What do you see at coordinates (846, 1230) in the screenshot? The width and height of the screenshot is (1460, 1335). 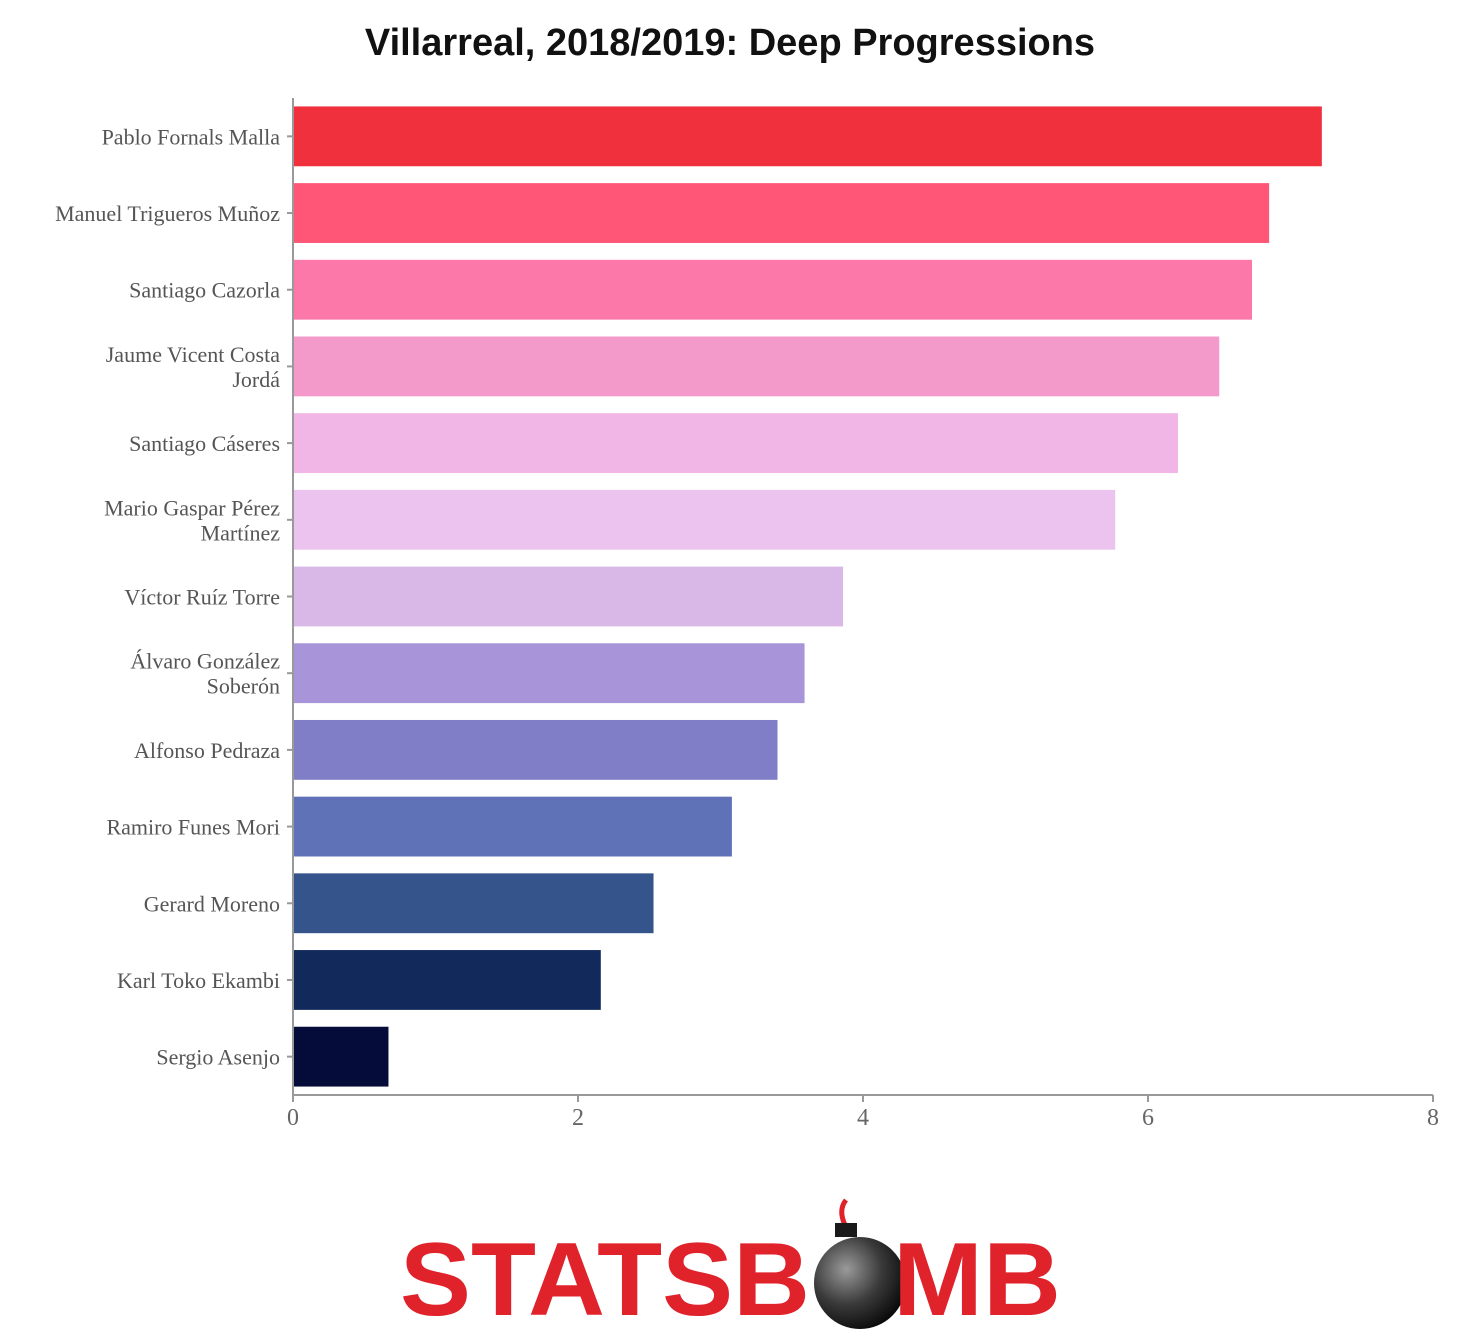 I see `bomb-cap-icon` at bounding box center [846, 1230].